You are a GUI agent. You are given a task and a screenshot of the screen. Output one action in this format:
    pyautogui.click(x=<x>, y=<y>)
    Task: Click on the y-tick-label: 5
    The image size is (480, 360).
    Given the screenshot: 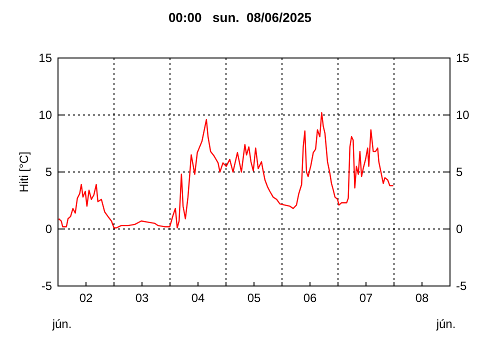 What is the action you would take?
    pyautogui.click(x=48, y=172)
    